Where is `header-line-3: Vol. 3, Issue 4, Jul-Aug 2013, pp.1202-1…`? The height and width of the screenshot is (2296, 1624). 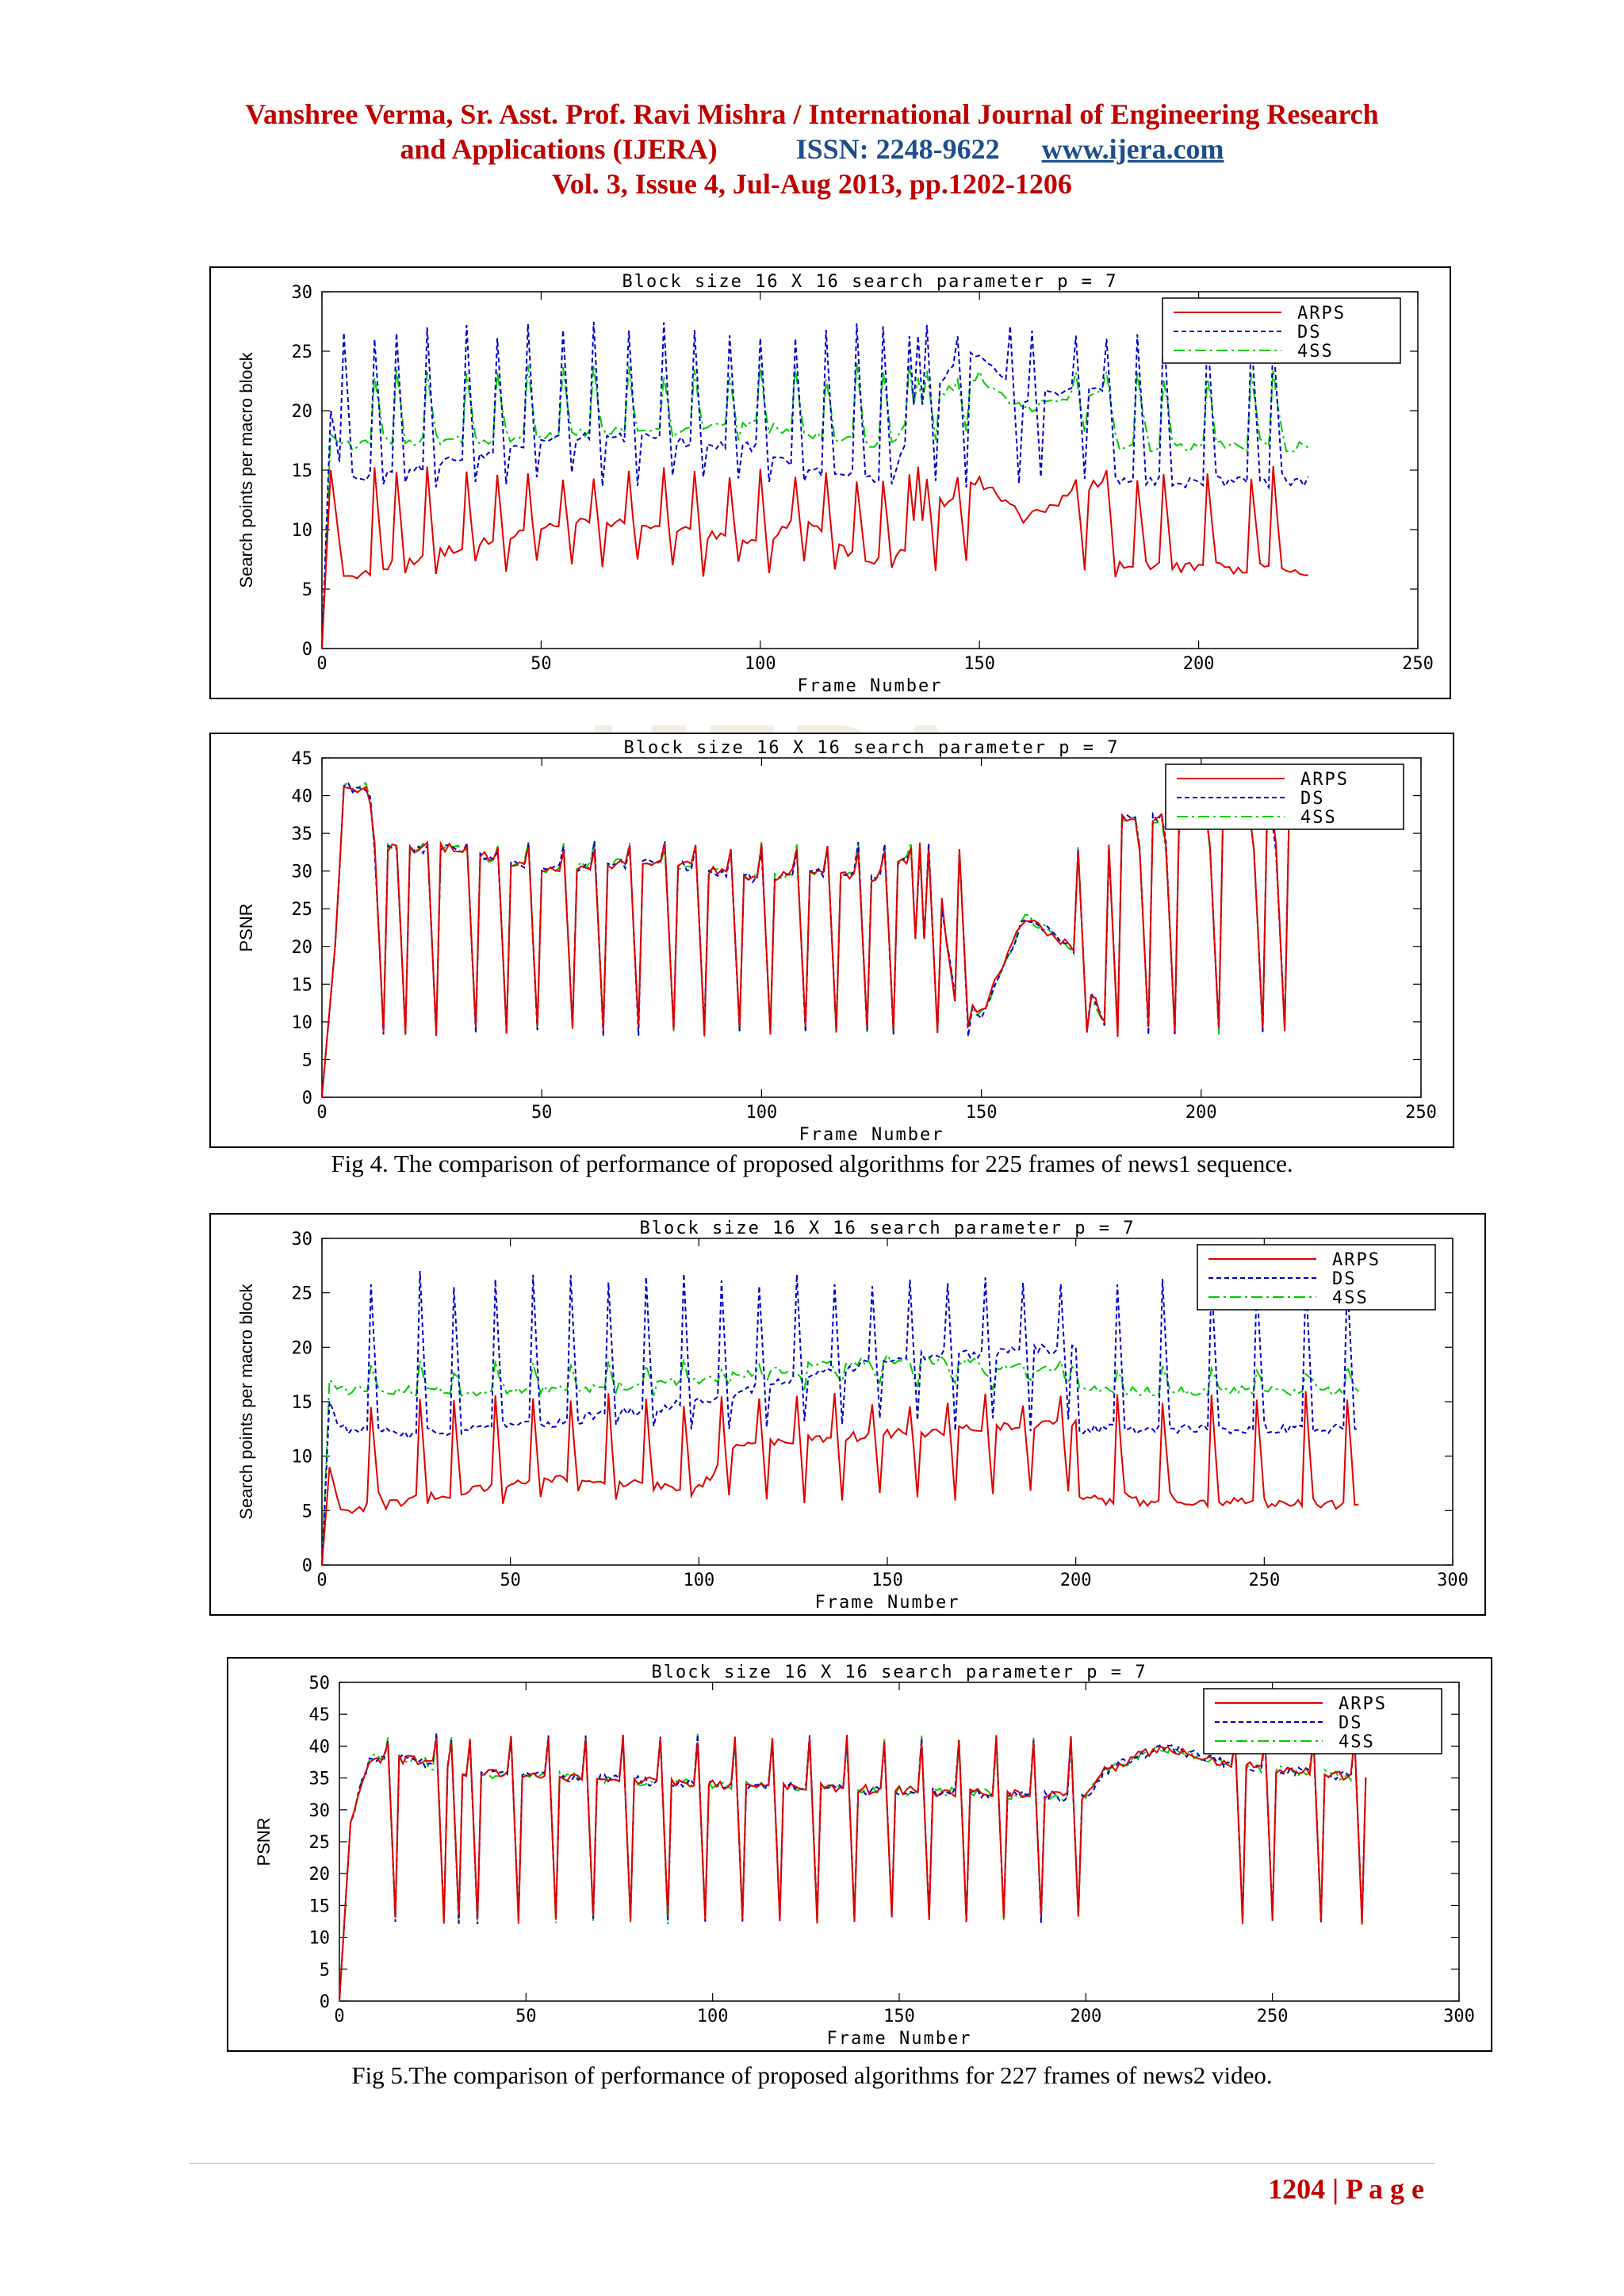
header-line-3: Vol. 3, Issue 4, Jul-Aug 2013, pp.1202-1… is located at coordinates (812, 184).